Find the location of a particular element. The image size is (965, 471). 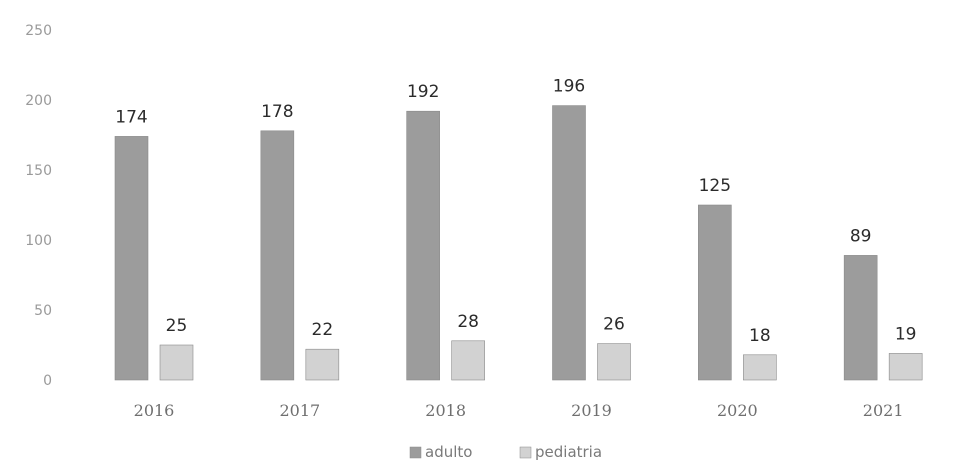

x-tick-label: 2016 is located at coordinates (154, 410).